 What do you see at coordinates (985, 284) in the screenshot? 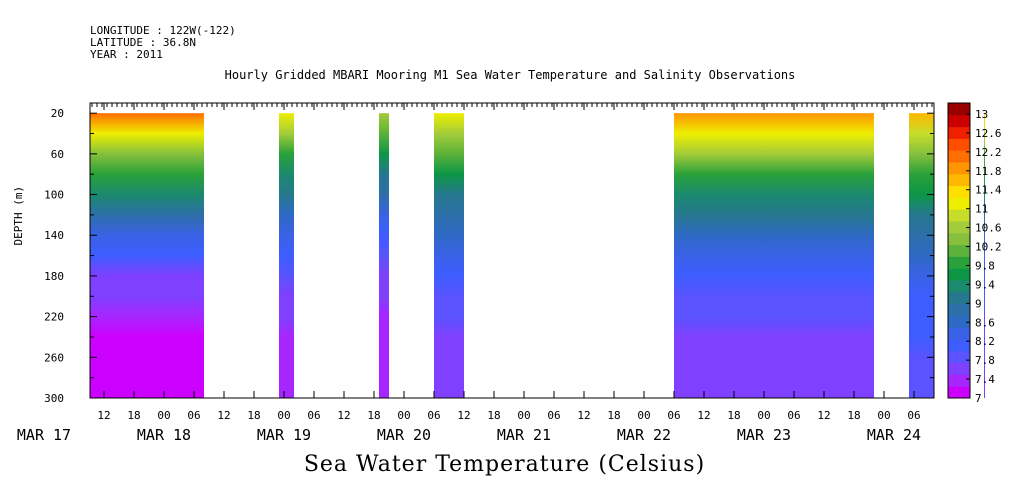
I see `colorbar-label: 9.4` at bounding box center [985, 284].